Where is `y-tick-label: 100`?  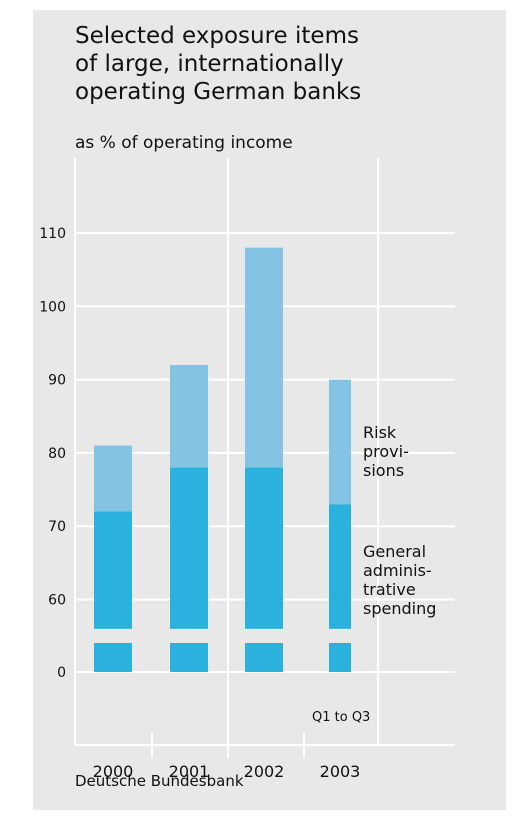
y-tick-label: 100 is located at coordinates (52, 307).